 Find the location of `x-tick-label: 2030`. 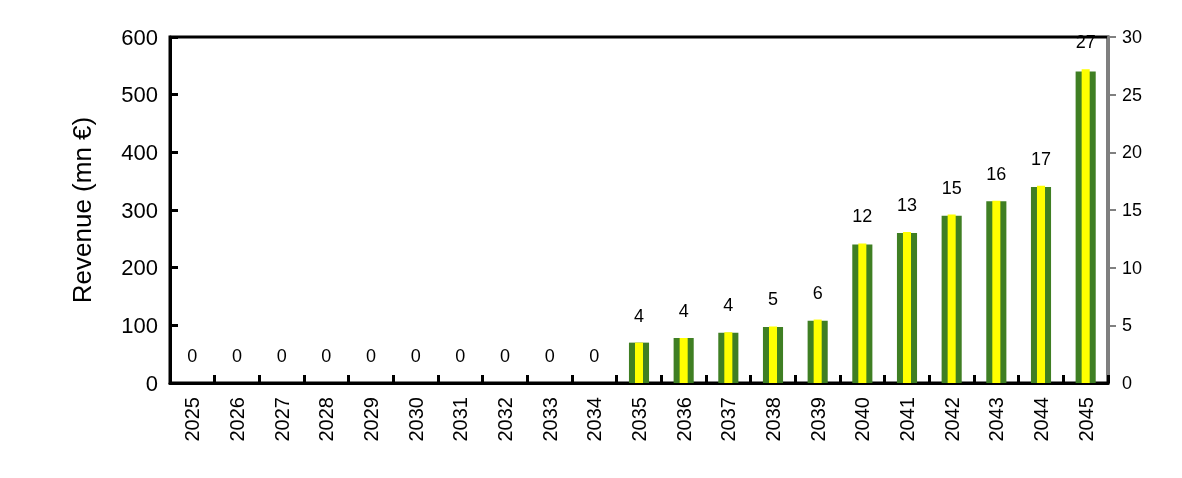

x-tick-label: 2030 is located at coordinates (415, 419).